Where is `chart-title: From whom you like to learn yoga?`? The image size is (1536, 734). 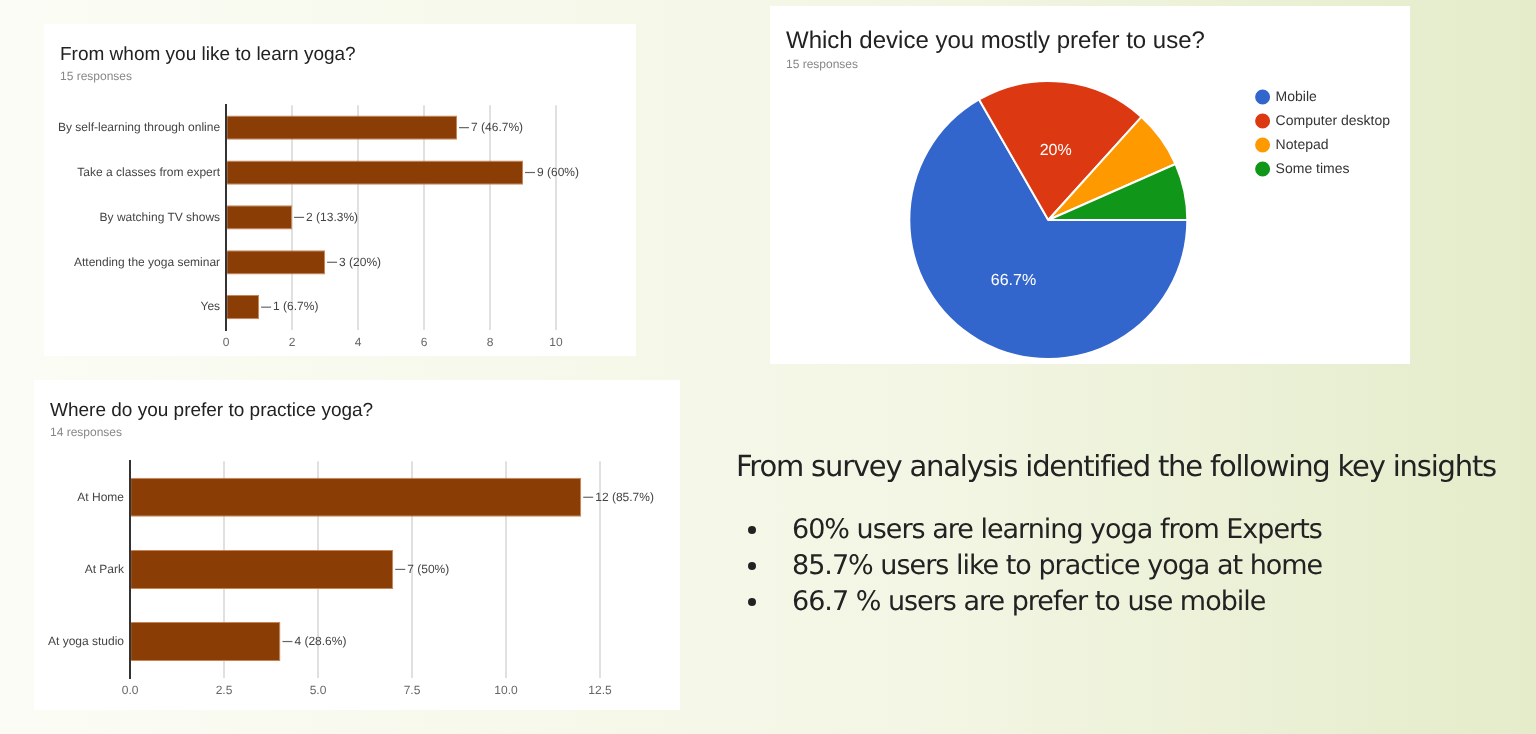
chart-title: From whom you like to learn yoga? is located at coordinates (208, 55).